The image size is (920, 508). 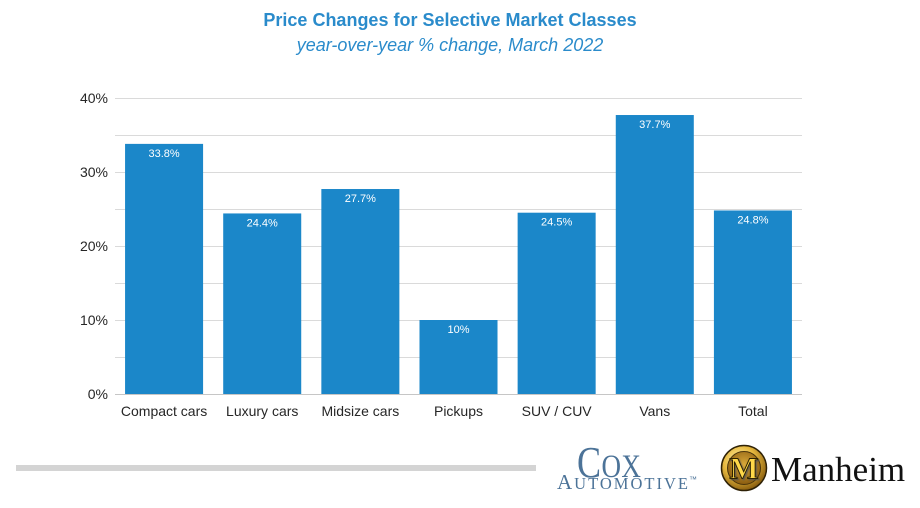 What do you see at coordinates (692, 479) in the screenshot?
I see `trademark-symbol: ™` at bounding box center [692, 479].